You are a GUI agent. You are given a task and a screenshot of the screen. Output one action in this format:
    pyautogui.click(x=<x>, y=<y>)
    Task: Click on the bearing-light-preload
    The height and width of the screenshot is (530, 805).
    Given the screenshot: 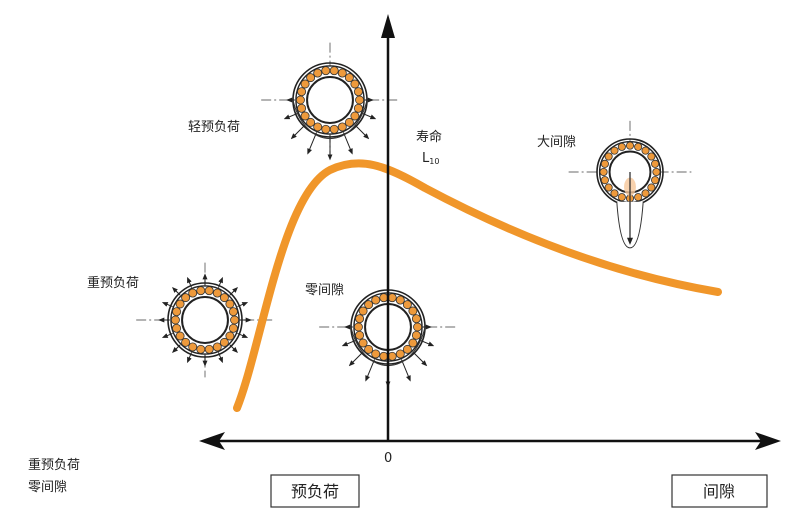 What is the action you would take?
    pyautogui.click(x=330, y=101)
    